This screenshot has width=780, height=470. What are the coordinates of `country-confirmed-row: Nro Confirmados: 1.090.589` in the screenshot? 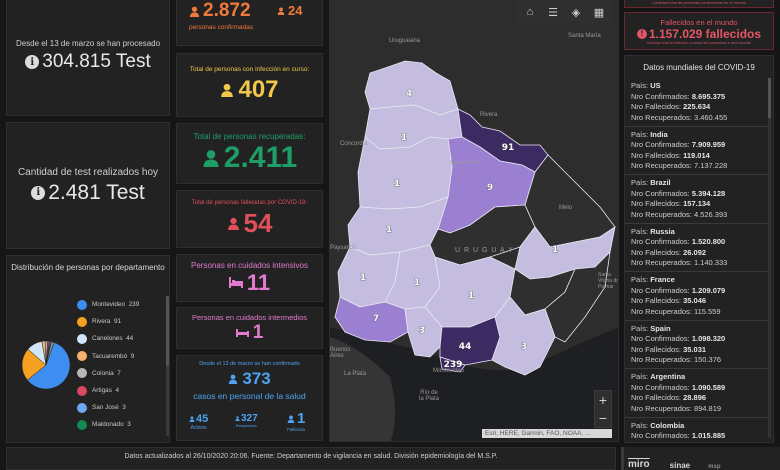 It's located at (698, 388).